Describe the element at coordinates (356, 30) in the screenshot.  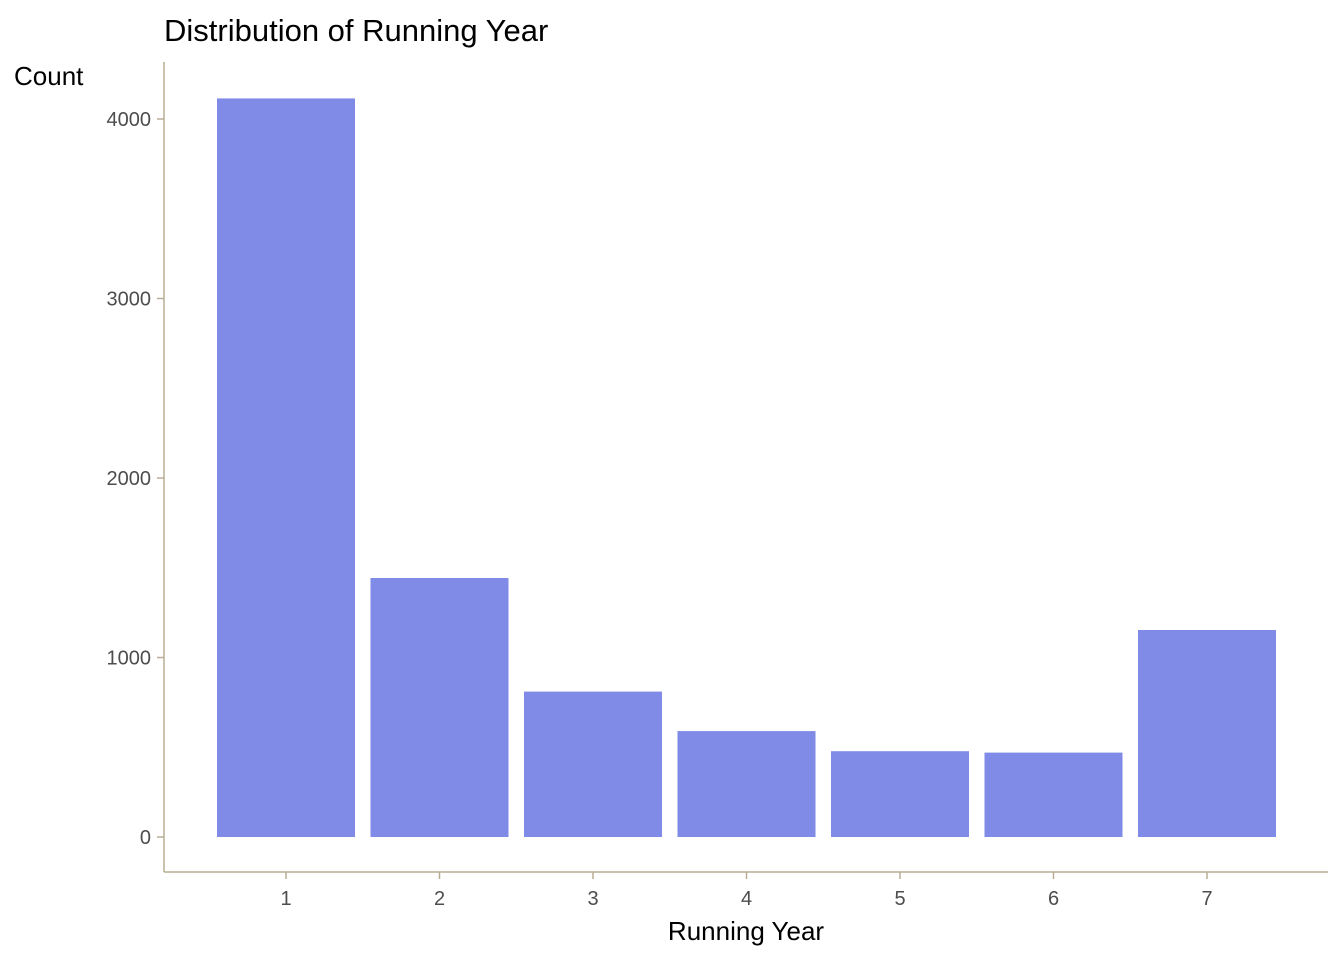
I see `chart-title: Distribution of Running Year` at that location.